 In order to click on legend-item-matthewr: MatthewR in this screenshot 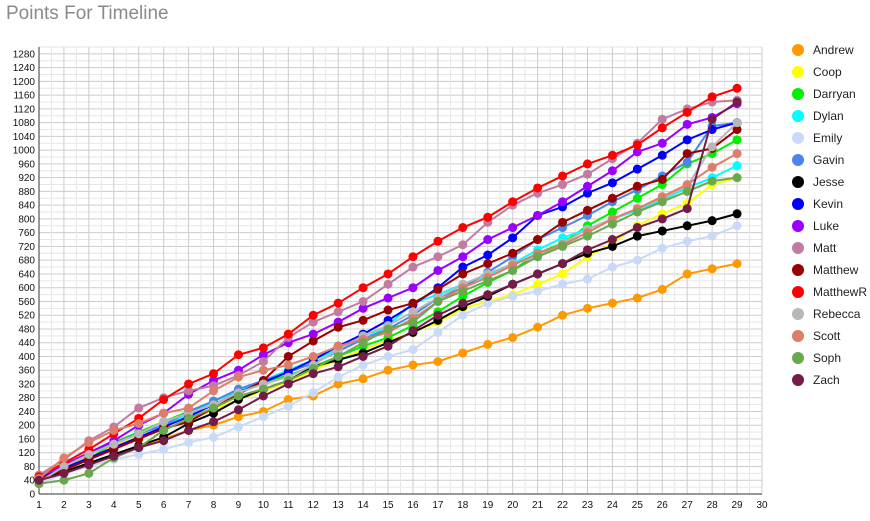, I will do `click(829, 292)`.